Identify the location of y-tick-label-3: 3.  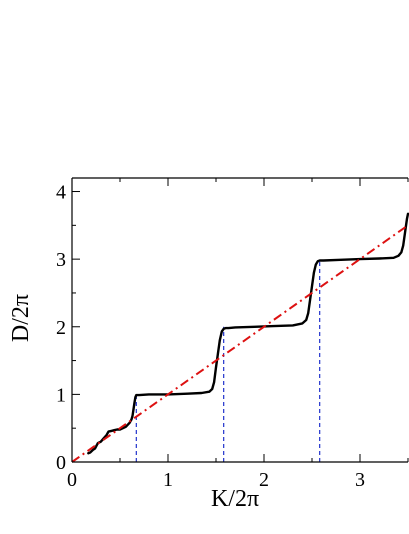
(61, 260).